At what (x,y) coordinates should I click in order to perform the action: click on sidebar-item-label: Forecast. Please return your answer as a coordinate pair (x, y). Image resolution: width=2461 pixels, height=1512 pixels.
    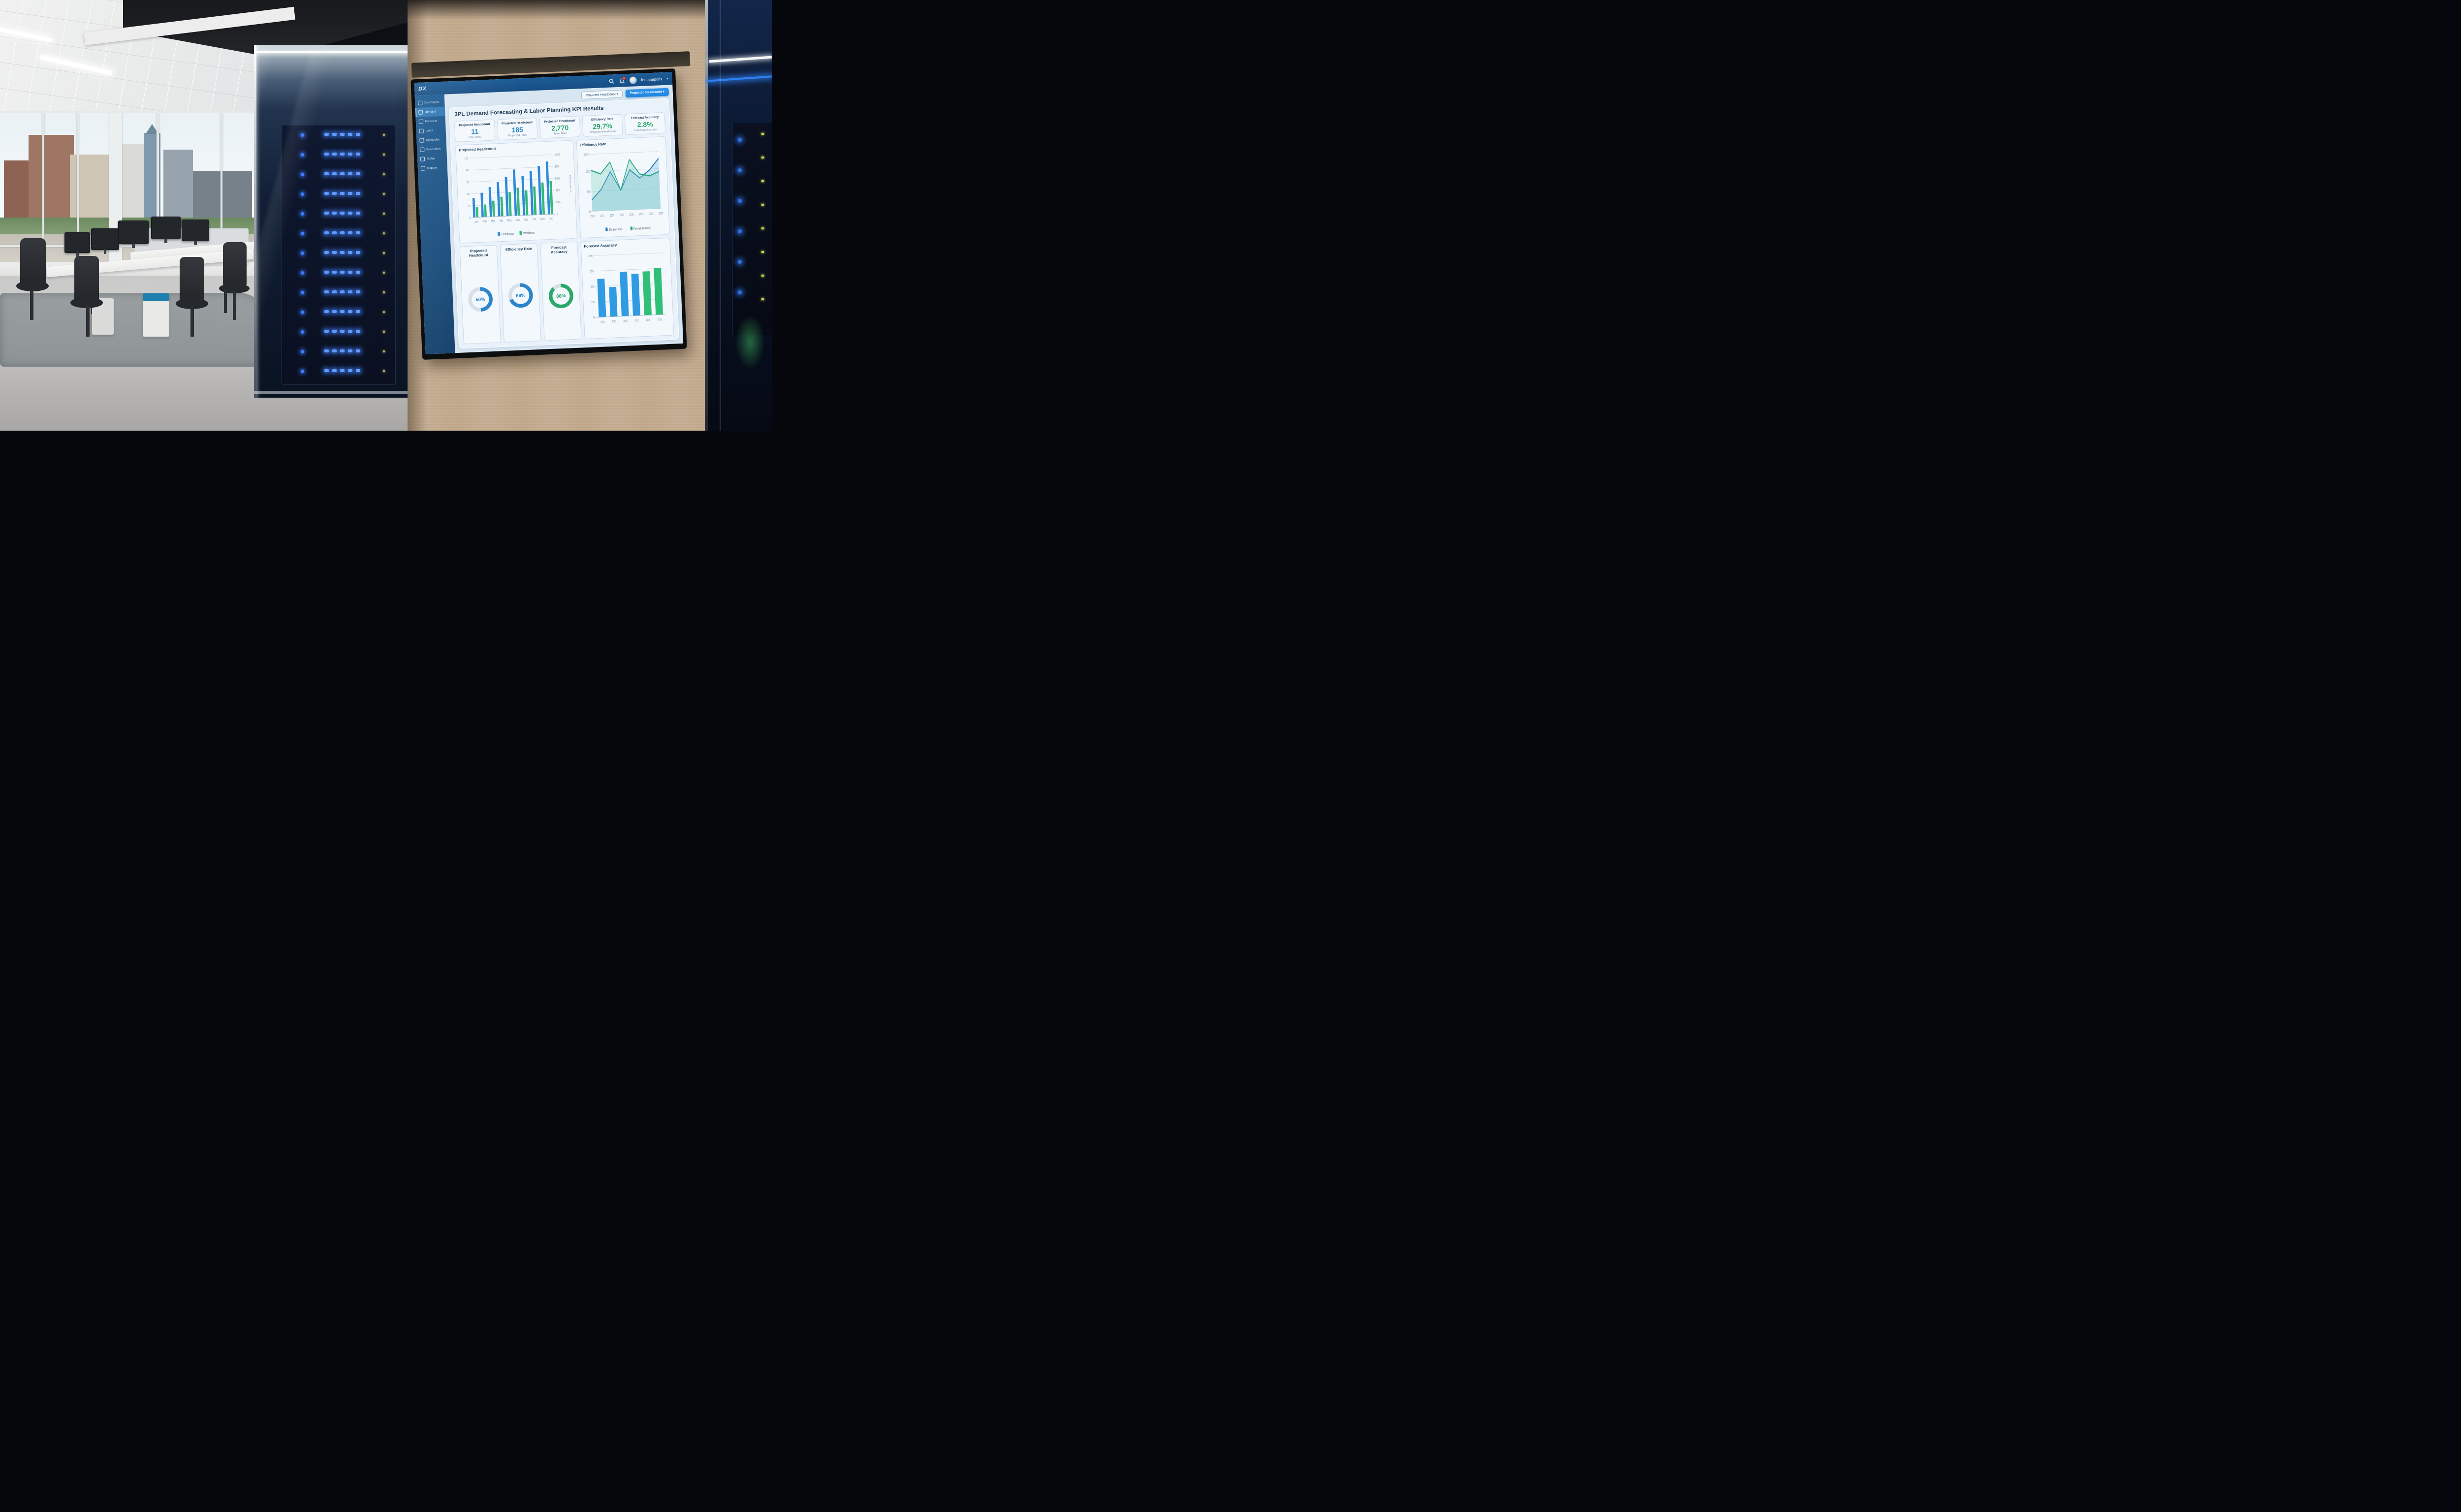
    Looking at the image, I should click on (431, 121).